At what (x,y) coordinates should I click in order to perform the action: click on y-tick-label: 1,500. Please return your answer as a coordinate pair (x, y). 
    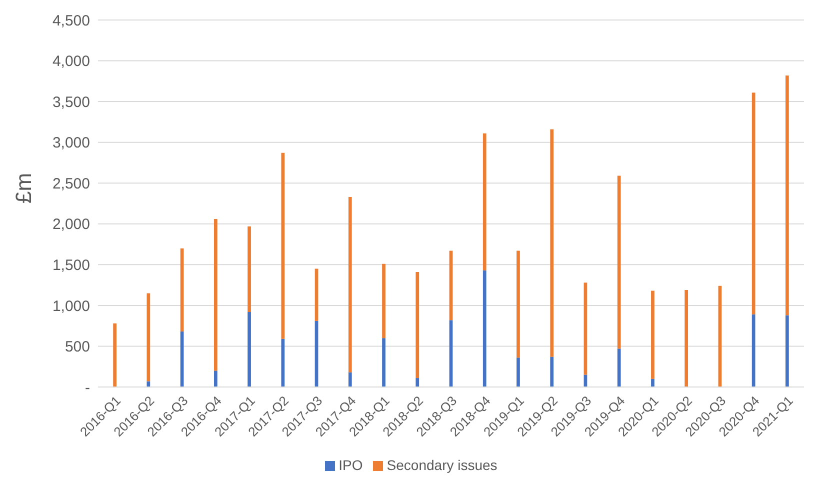
    Looking at the image, I should click on (71, 265).